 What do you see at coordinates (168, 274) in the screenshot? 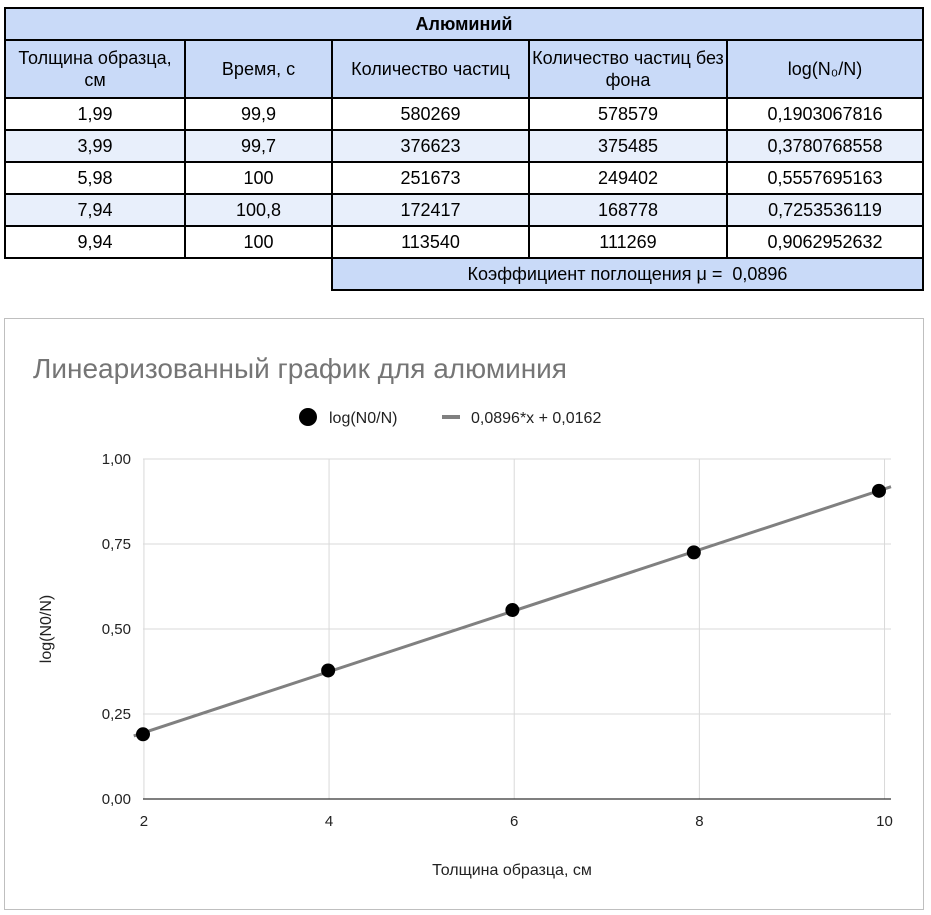
I see `blank-cell` at bounding box center [168, 274].